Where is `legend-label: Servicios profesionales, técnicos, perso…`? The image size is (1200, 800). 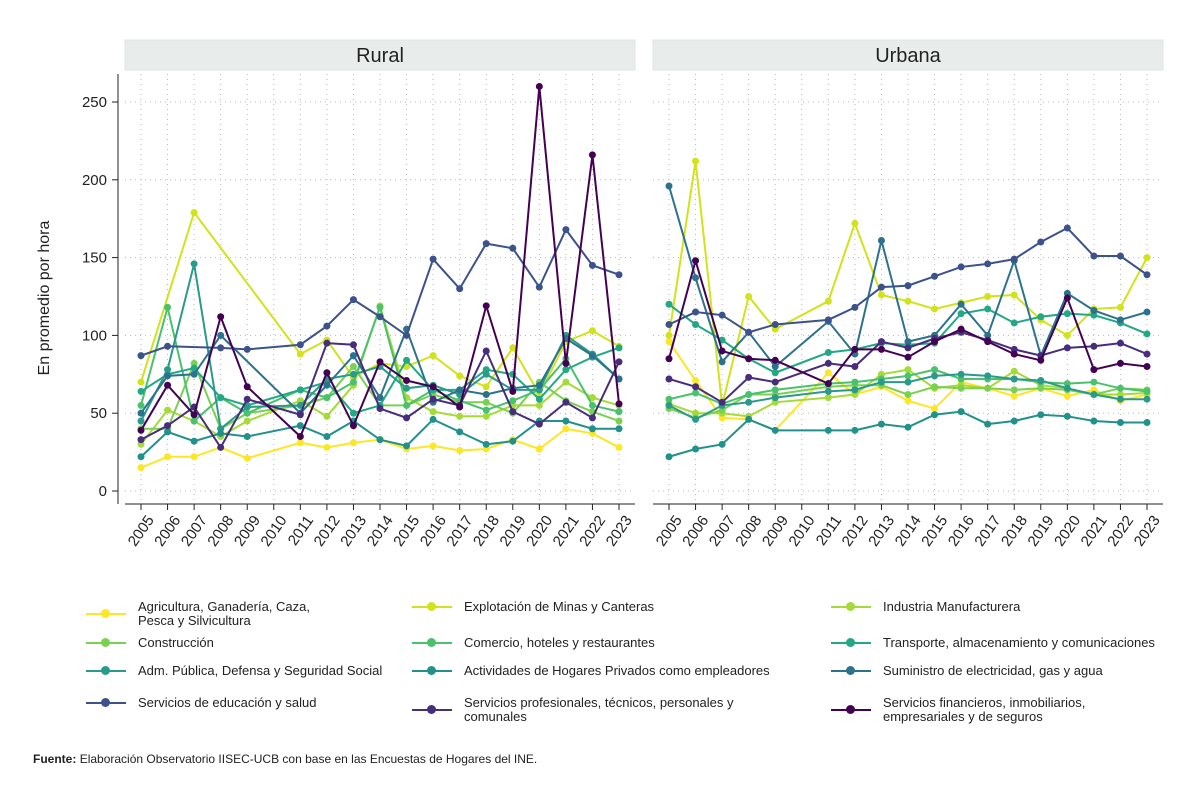 legend-label: Servicios profesionales, técnicos, perso… is located at coordinates (599, 709).